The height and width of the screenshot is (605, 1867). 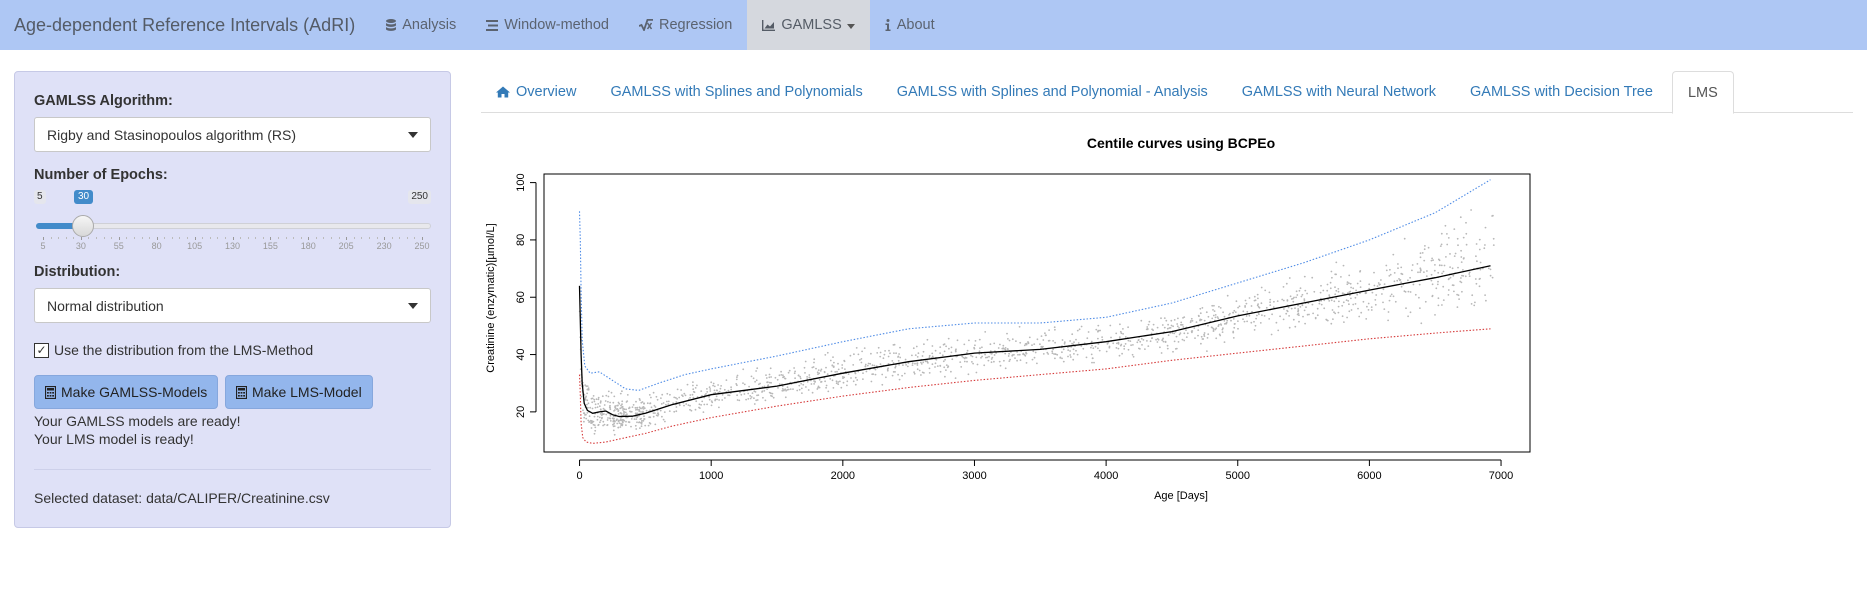 I want to click on algorithm-select: Rigby and Stasinopoulos algorithm (RS), so click(x=232, y=134).